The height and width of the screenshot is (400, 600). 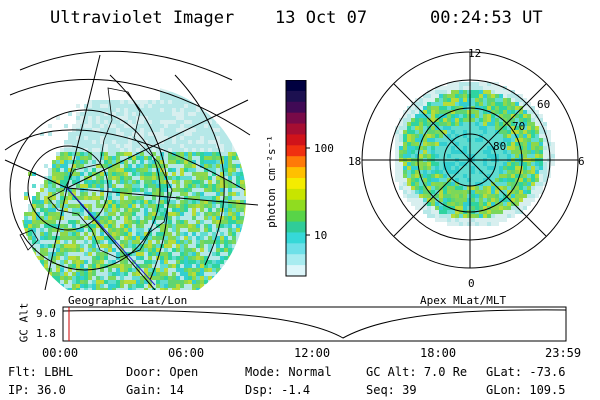 I want to click on timeline-y-label: GC Alt, so click(x=24, y=322).